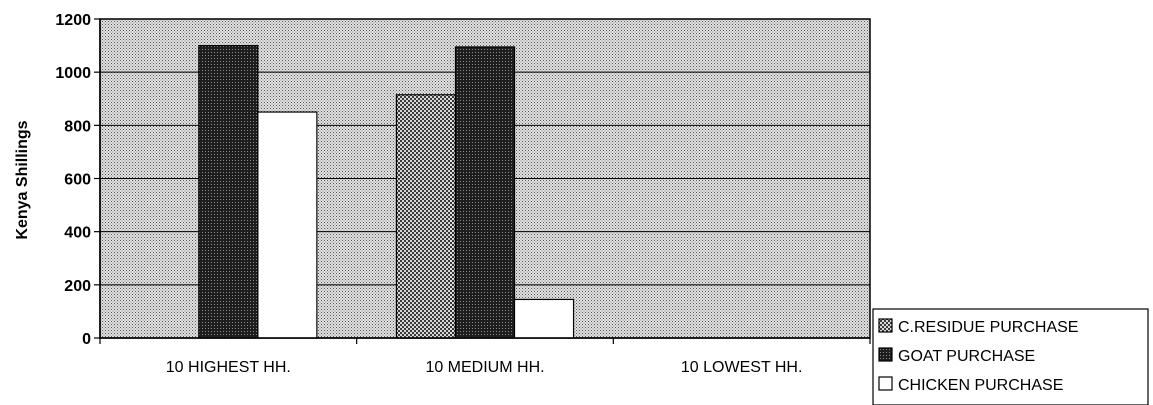  What do you see at coordinates (988, 327) in the screenshot?
I see `legend-label: C.RESIDUE PURCHASE` at bounding box center [988, 327].